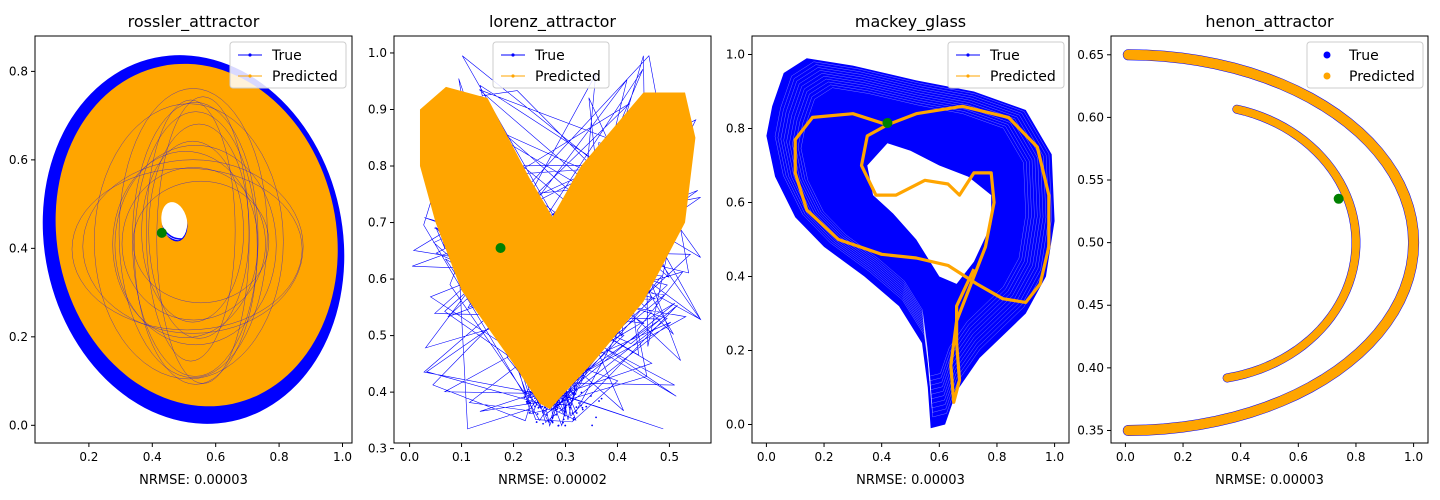  I want to click on x-tick-label: 0.1, so click(461, 457).